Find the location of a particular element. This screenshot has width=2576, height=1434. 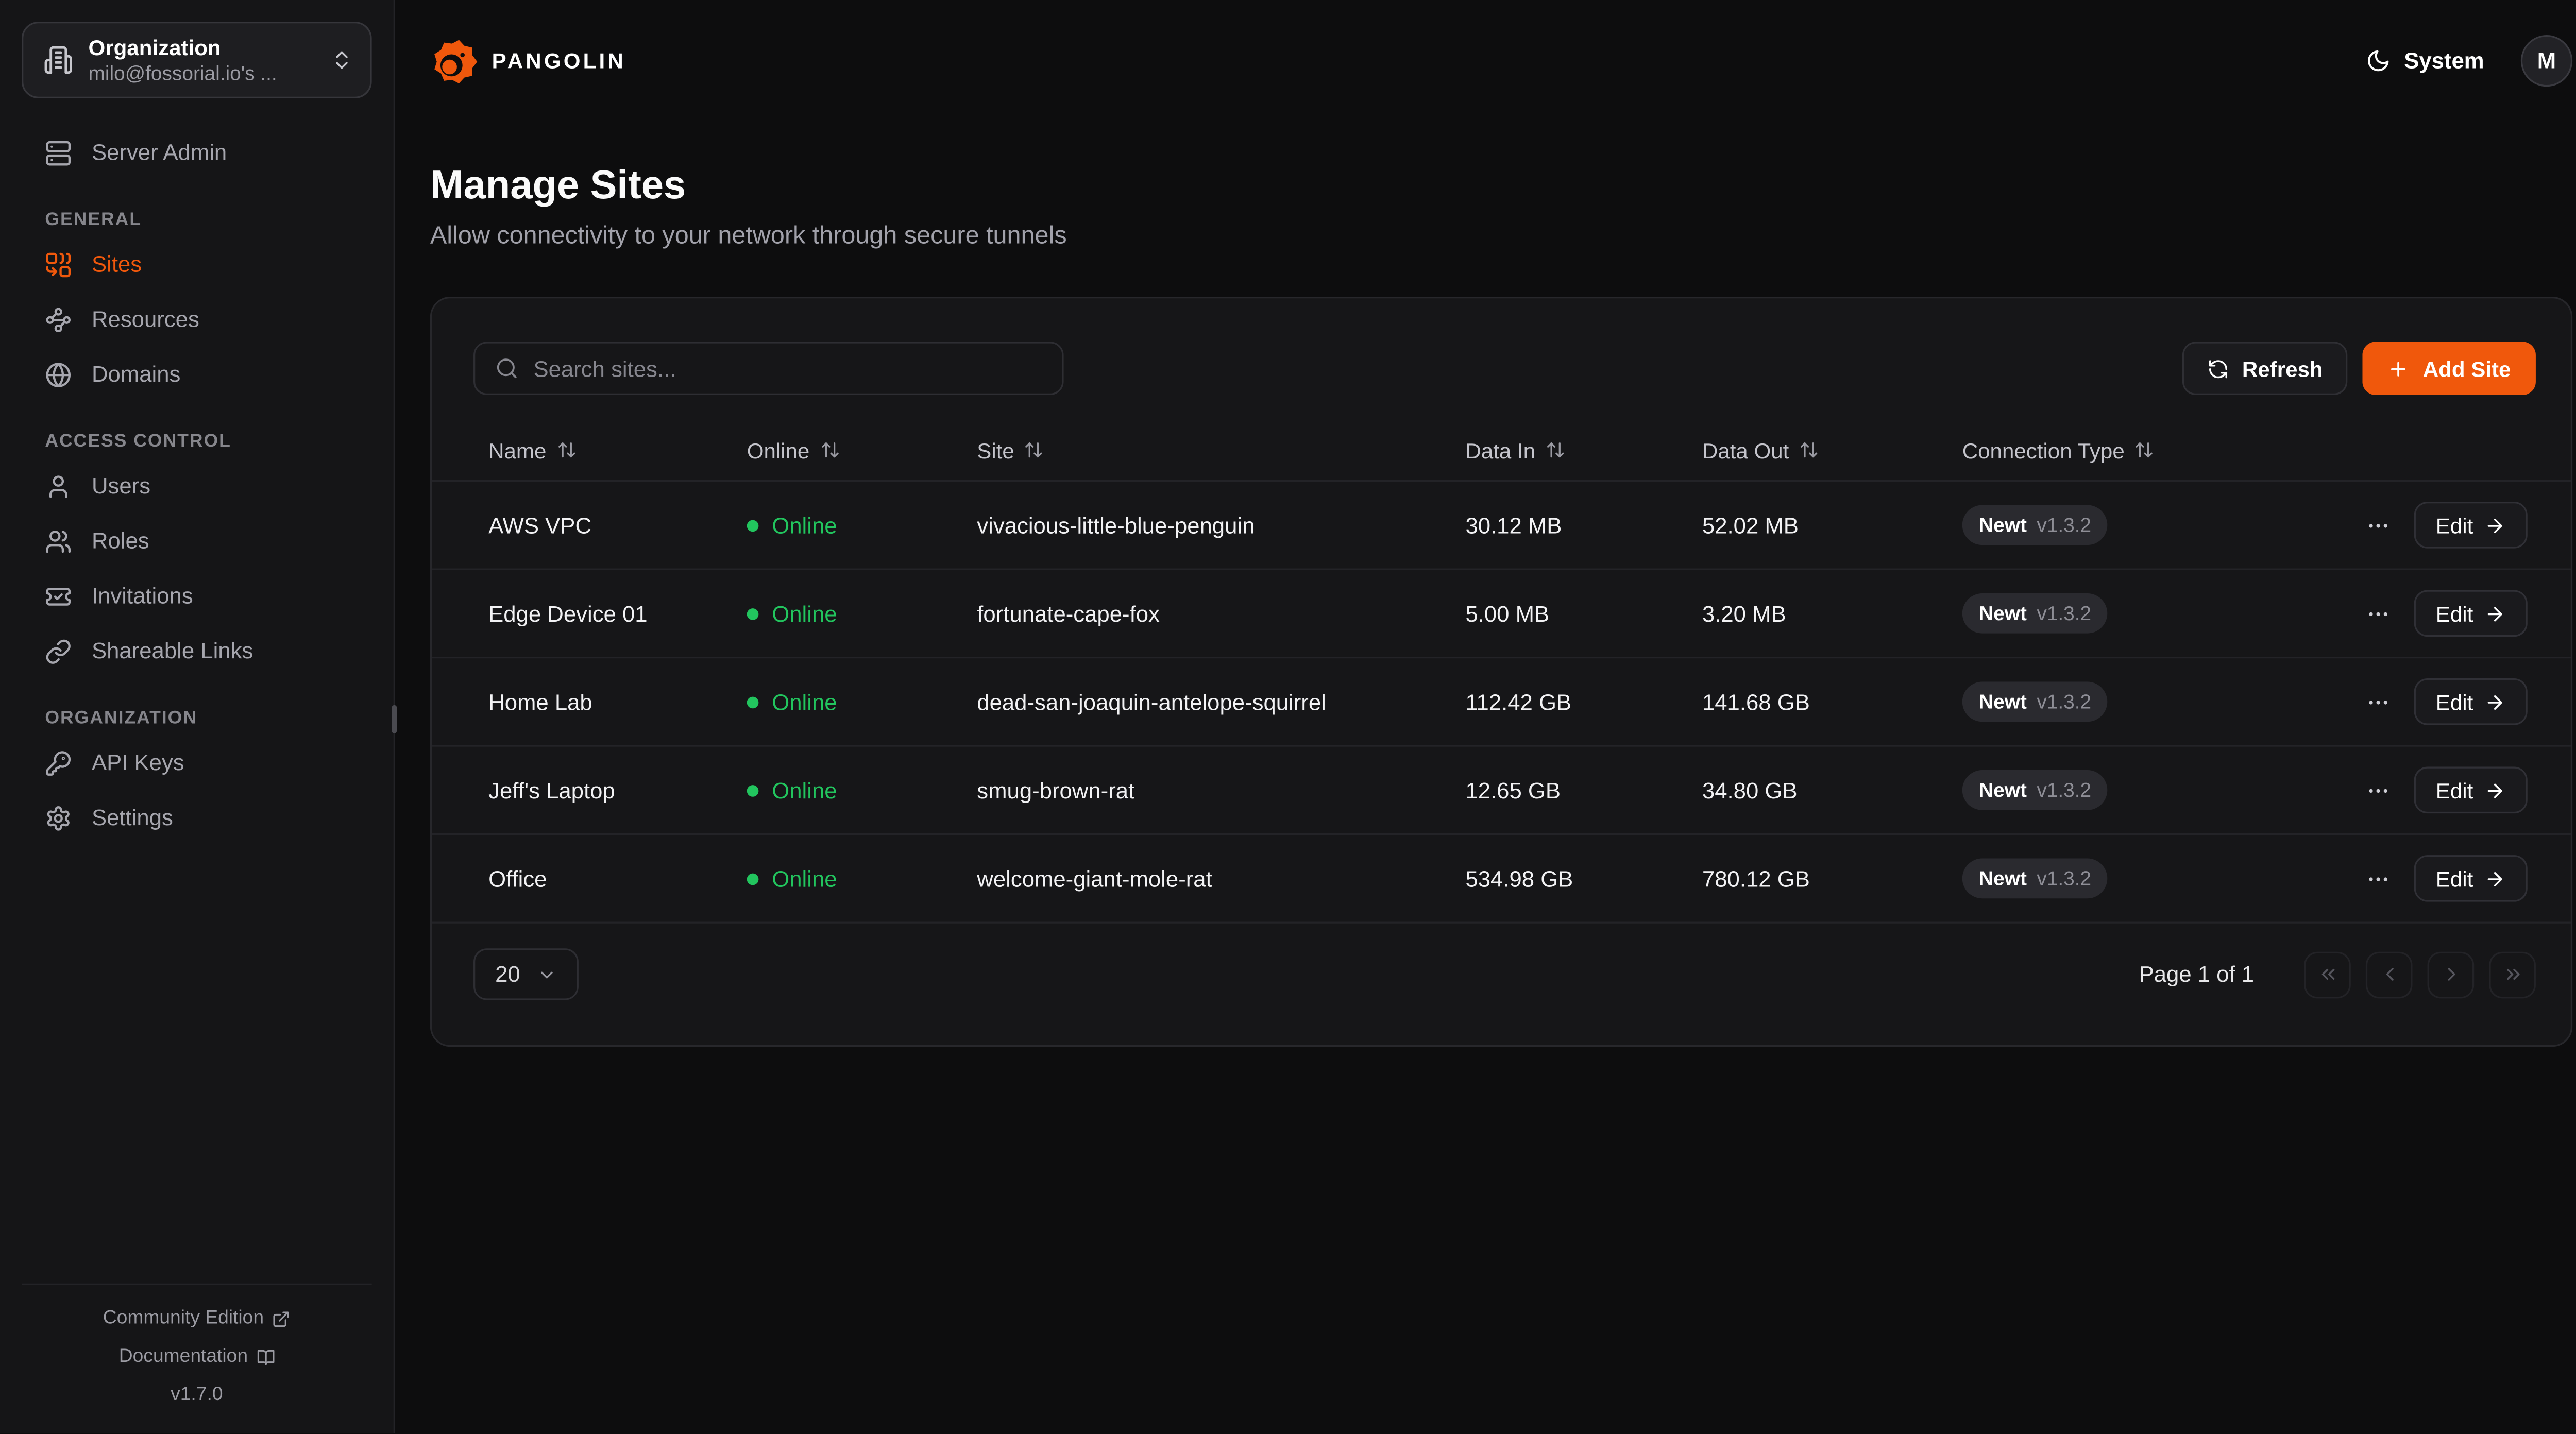

community-edition-link: Community Edition is located at coordinates (197, 1318).